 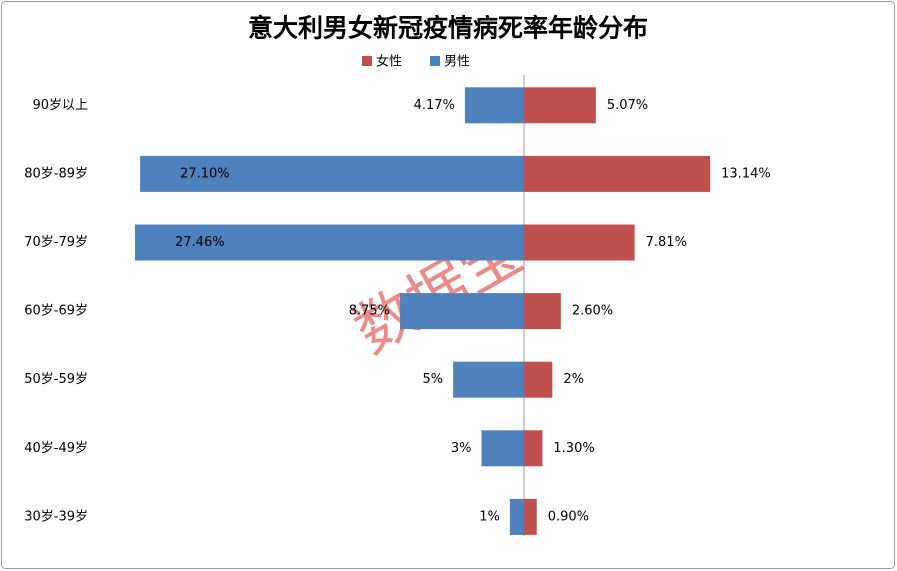 I want to click on category-label: 90岁以上, so click(x=60, y=105).